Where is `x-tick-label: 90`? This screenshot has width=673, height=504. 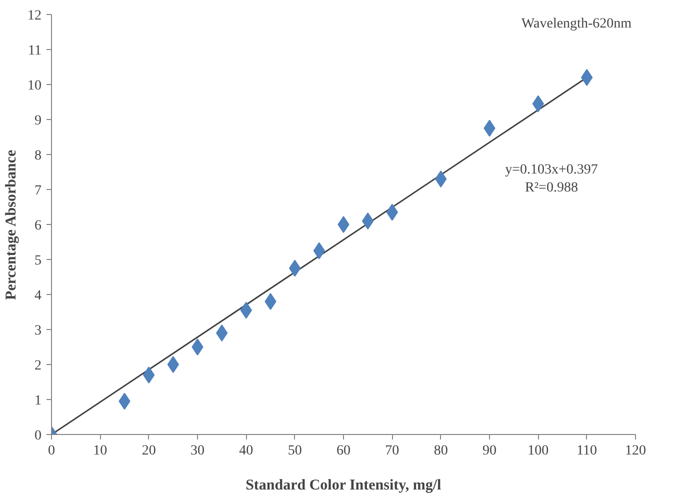
x-tick-label: 90 is located at coordinates (489, 451).